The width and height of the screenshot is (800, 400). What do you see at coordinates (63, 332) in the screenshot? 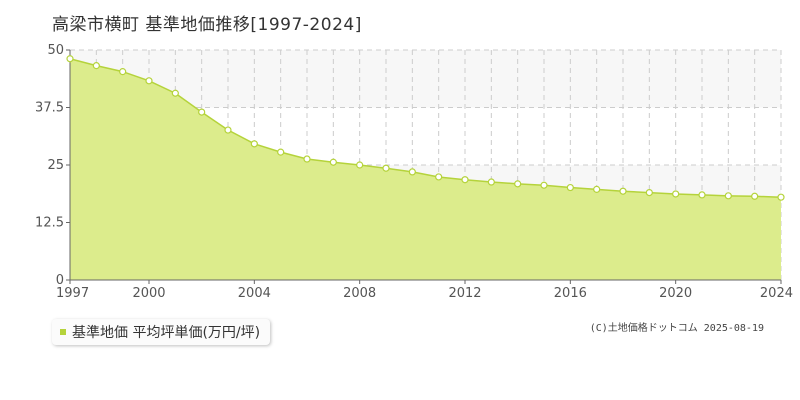
I see `legend-marker-icon` at bounding box center [63, 332].